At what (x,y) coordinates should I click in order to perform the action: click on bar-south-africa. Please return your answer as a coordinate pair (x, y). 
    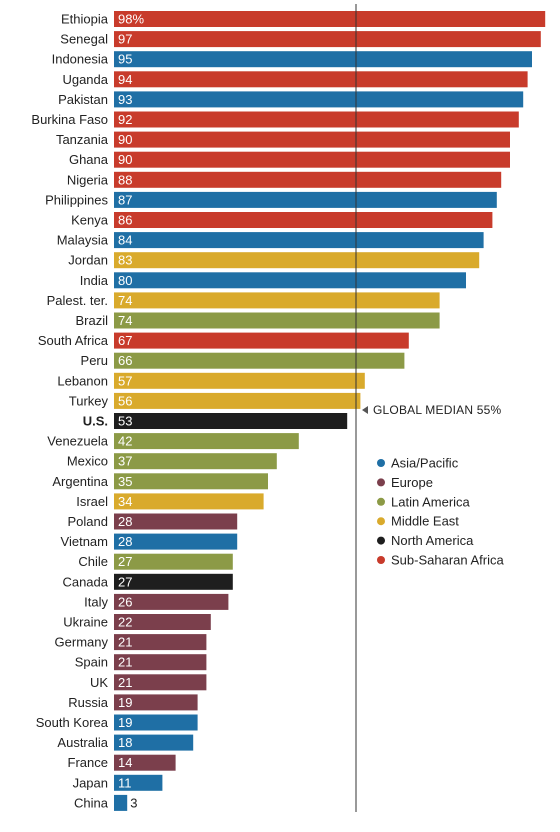
    Looking at the image, I should click on (261, 340).